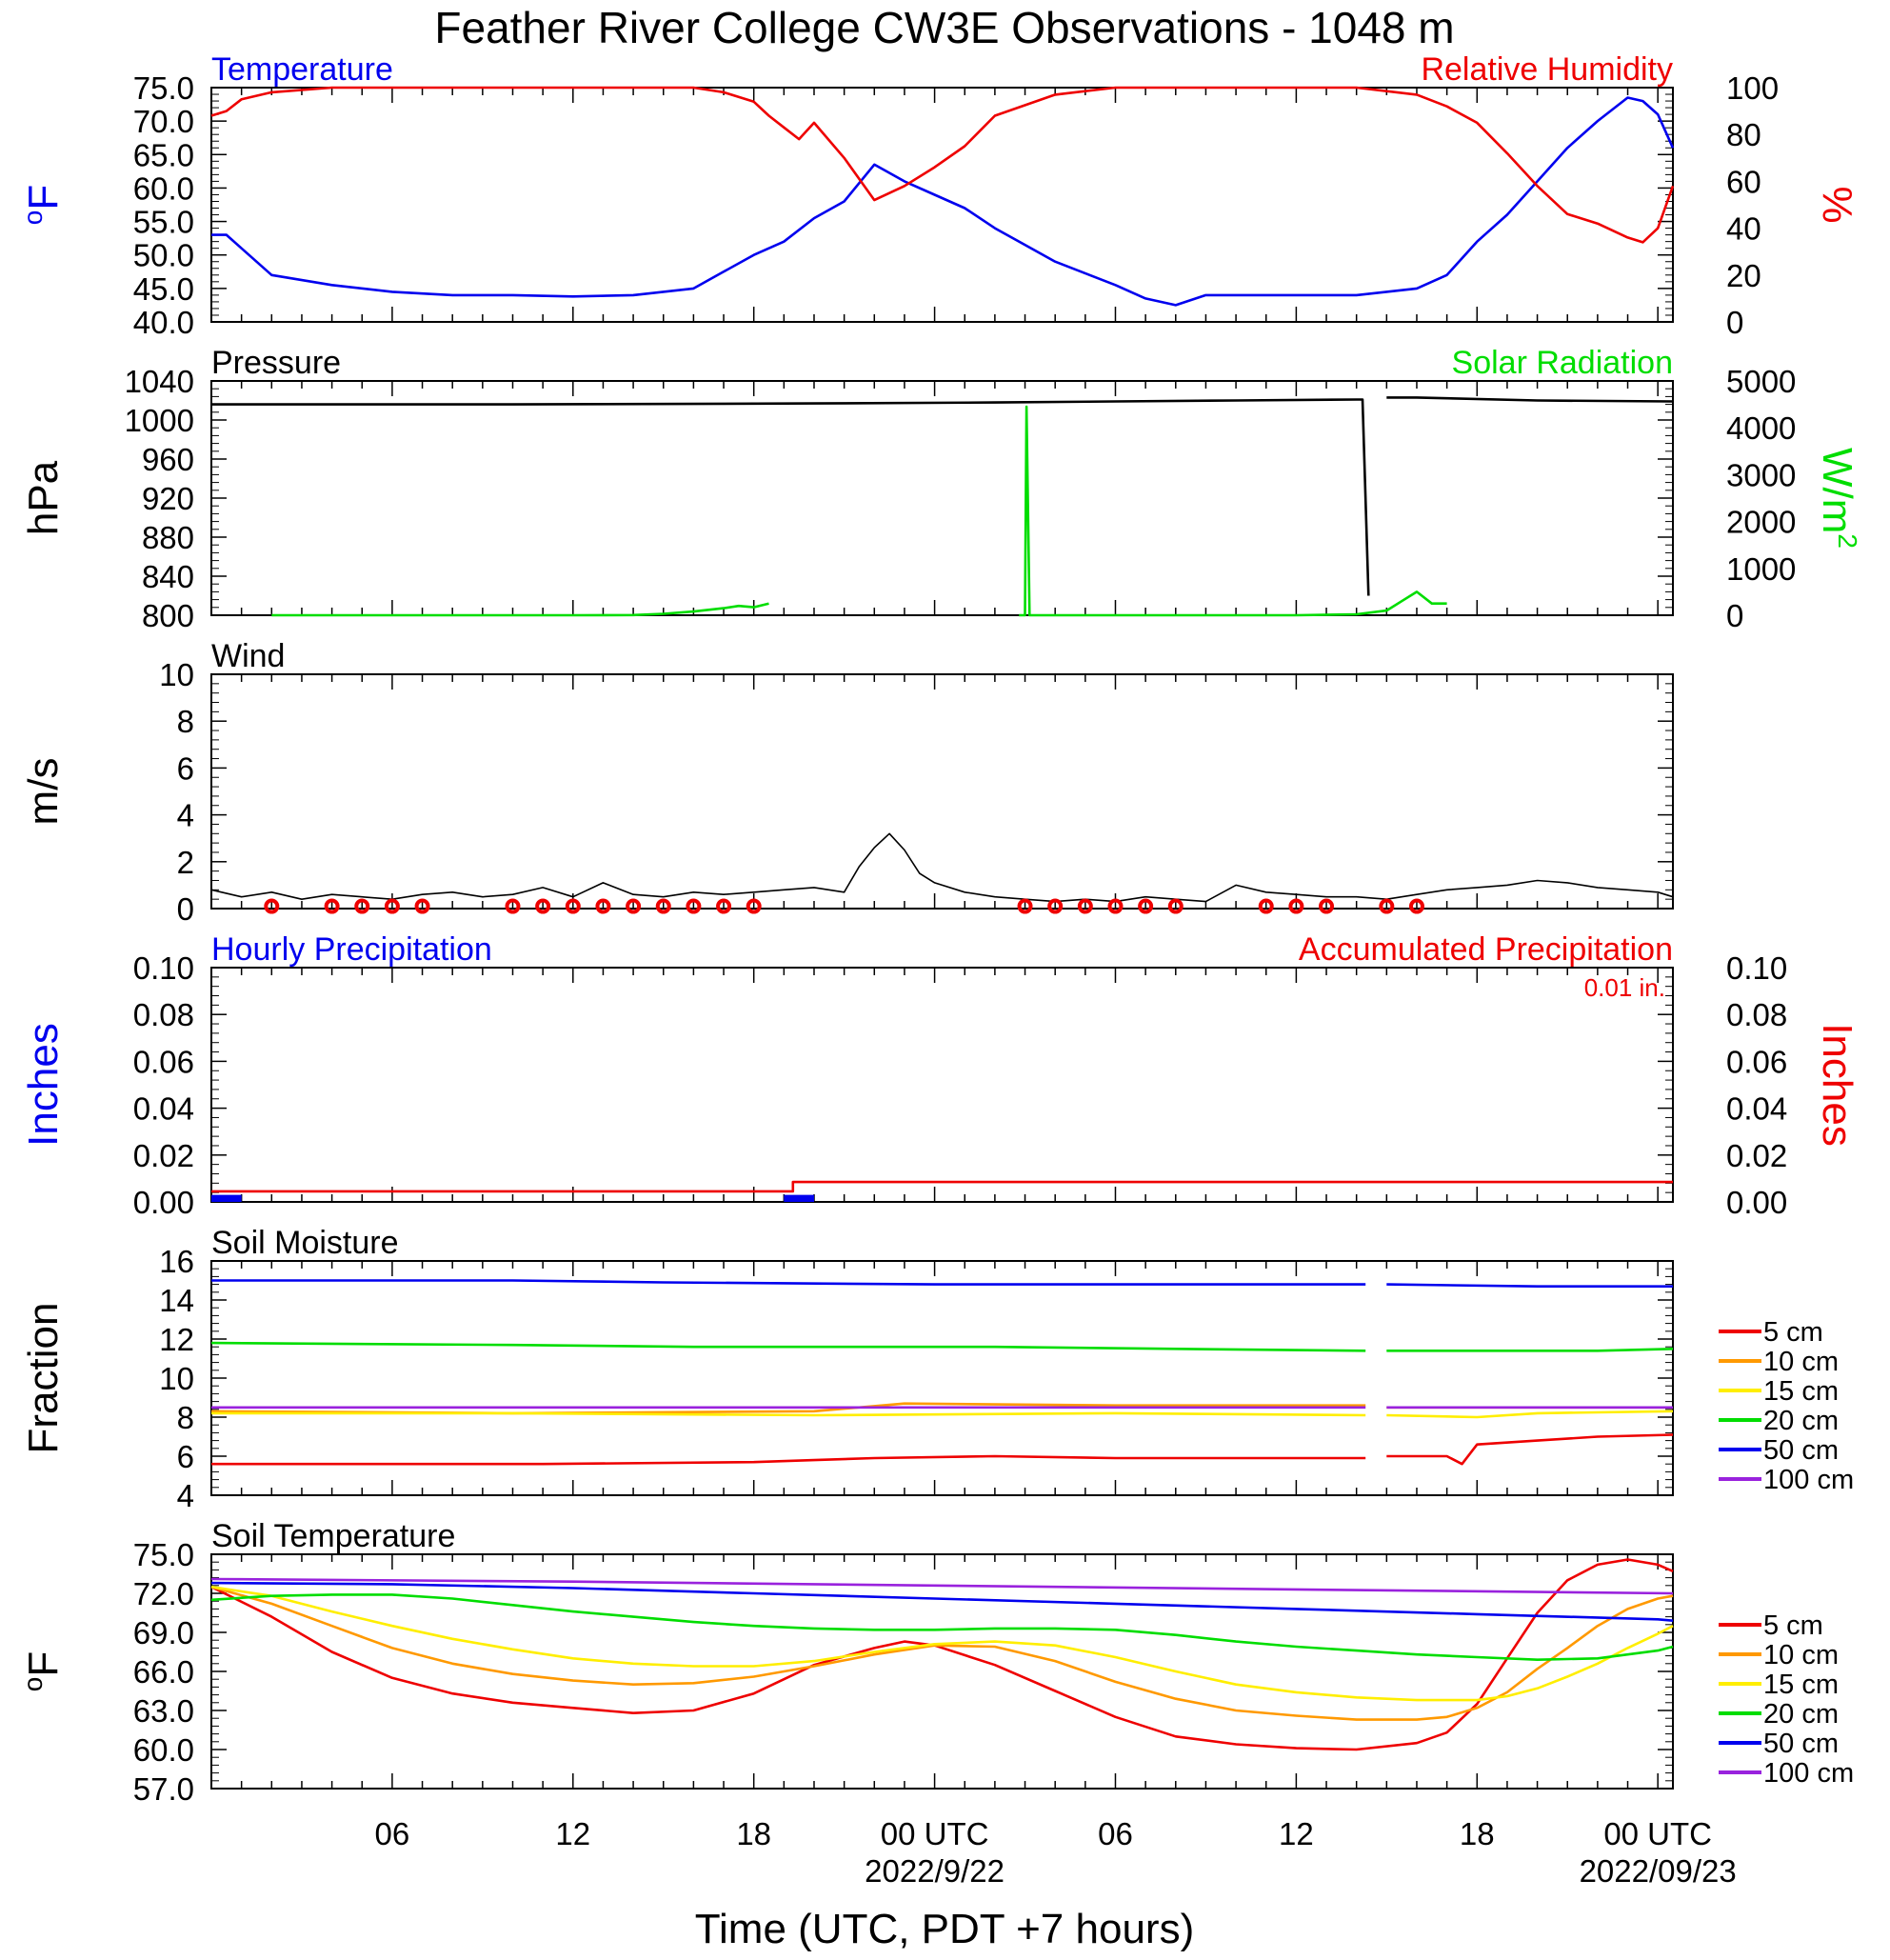  What do you see at coordinates (176, 1378) in the screenshot?
I see `y-tick-label: 10` at bounding box center [176, 1378].